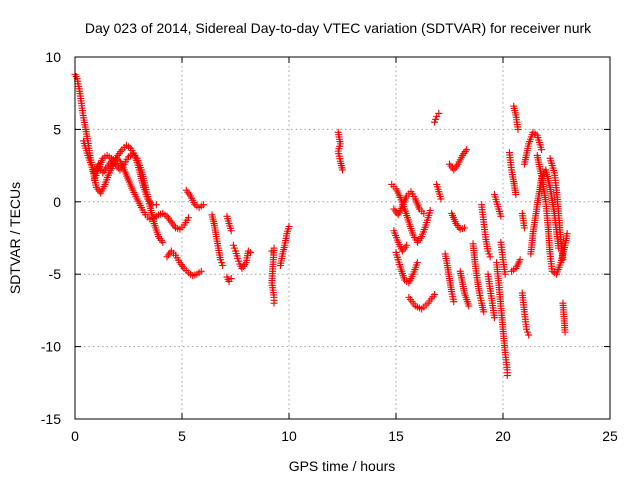  Describe the element at coordinates (182, 436) in the screenshot. I see `x-tick-label: 5` at that location.